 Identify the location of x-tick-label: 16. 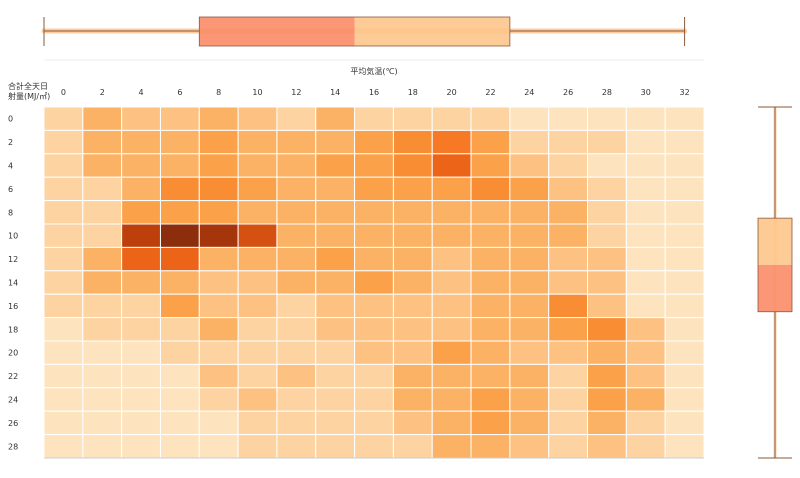
(374, 92).